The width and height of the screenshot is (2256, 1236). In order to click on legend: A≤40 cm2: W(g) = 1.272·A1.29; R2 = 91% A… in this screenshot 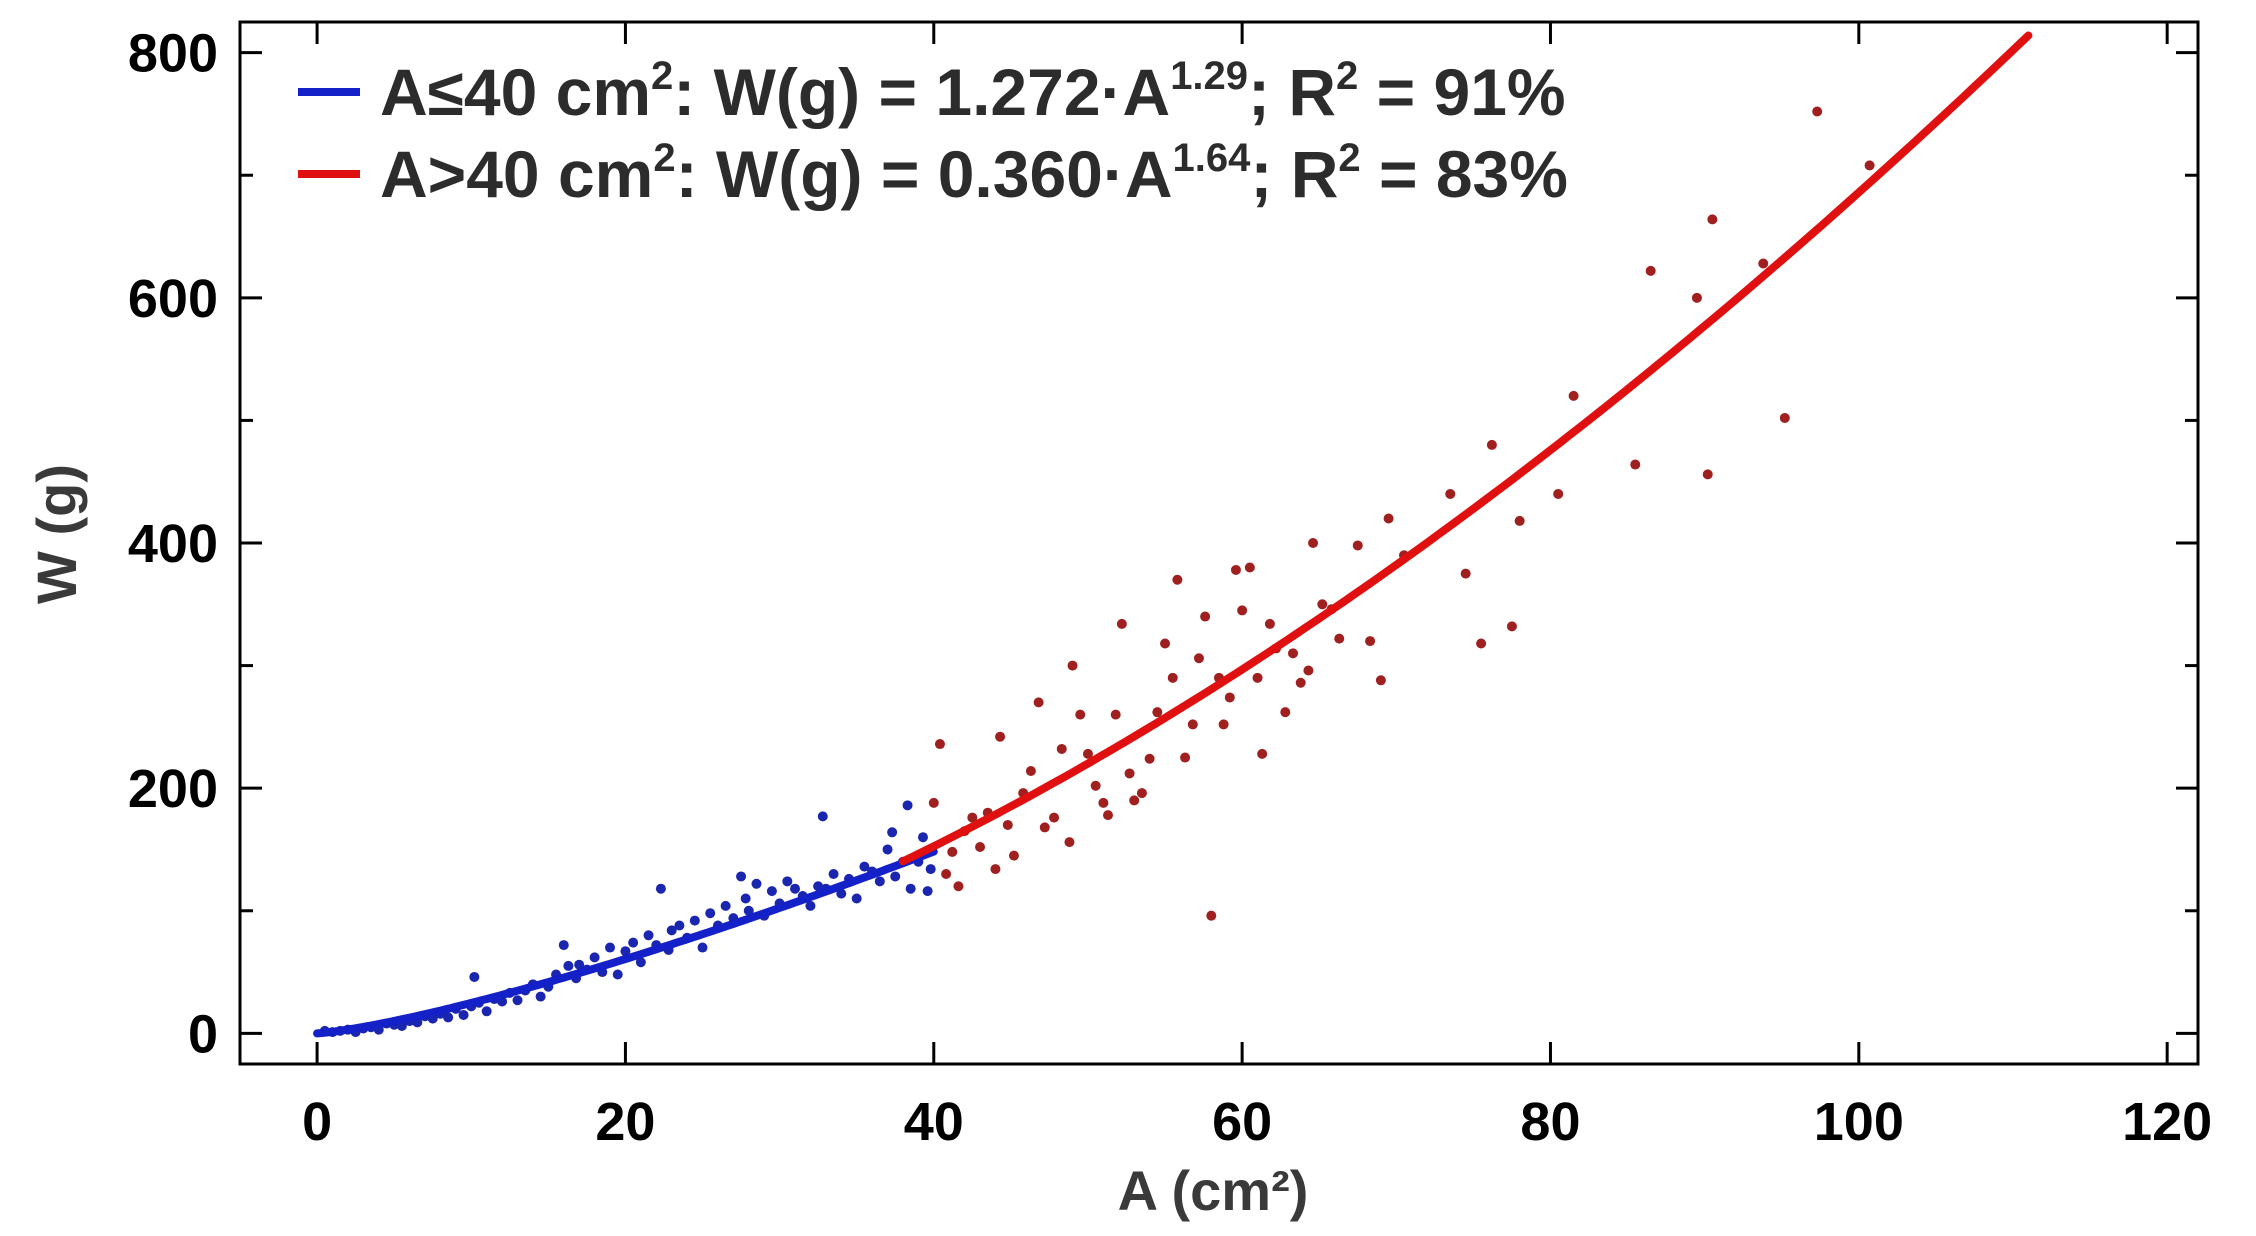, I will do `click(933, 132)`.